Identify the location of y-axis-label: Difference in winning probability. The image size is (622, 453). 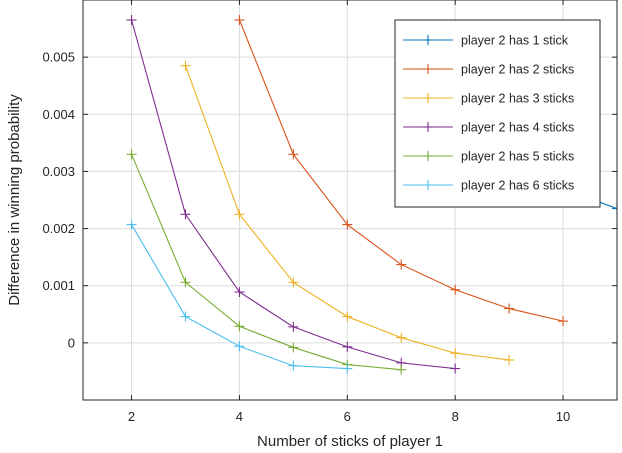
(14, 200).